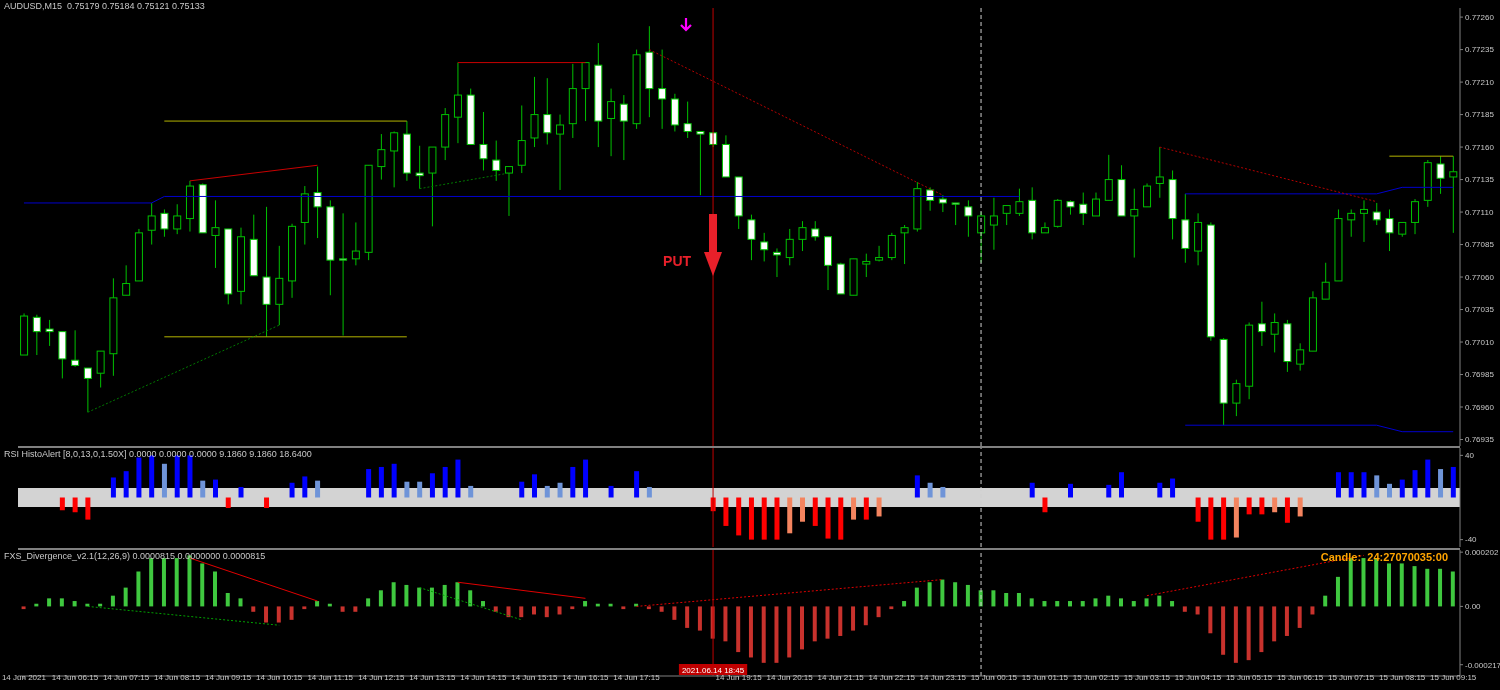 This screenshot has height=690, width=1500. Describe the element at coordinates (1402, 677) in the screenshot. I see `x-tick-label: 15 Jun 08:15` at that location.